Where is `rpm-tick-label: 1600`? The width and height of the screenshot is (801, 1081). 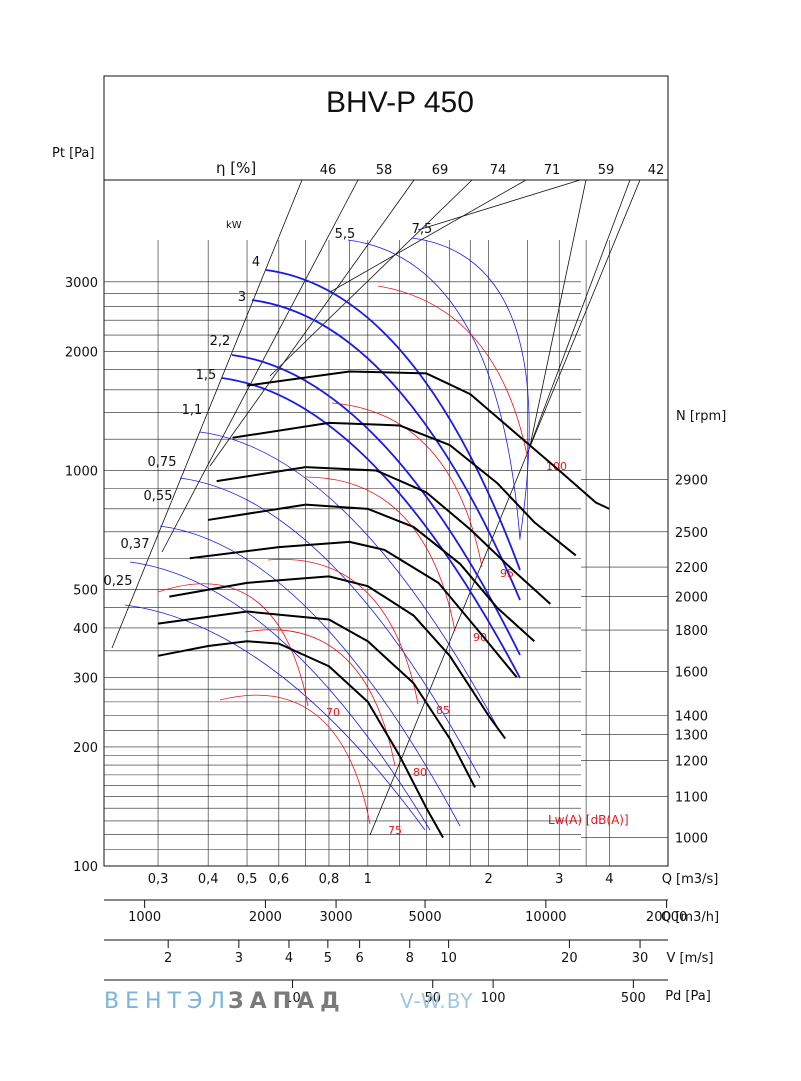
rpm-tick-label: 1600 is located at coordinates (691, 673).